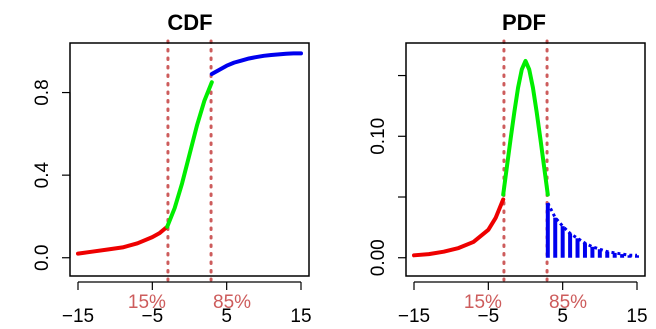  I want to click on cdf-x-tick-label: 5, so click(226, 316).